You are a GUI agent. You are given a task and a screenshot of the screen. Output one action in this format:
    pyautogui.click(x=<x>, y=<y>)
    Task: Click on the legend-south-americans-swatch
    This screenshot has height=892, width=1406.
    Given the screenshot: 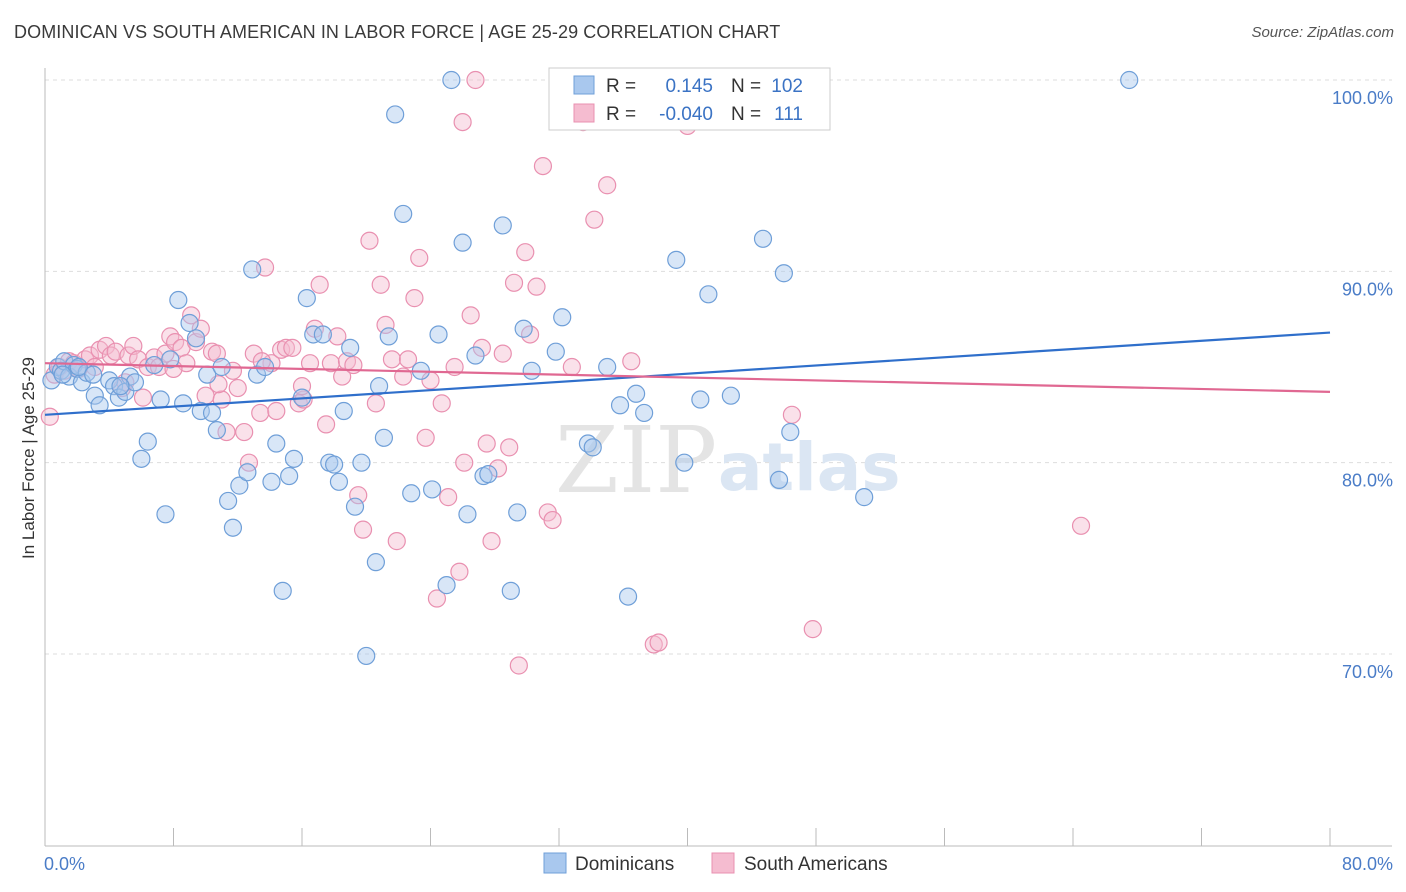 What is the action you would take?
    pyautogui.click(x=723, y=863)
    